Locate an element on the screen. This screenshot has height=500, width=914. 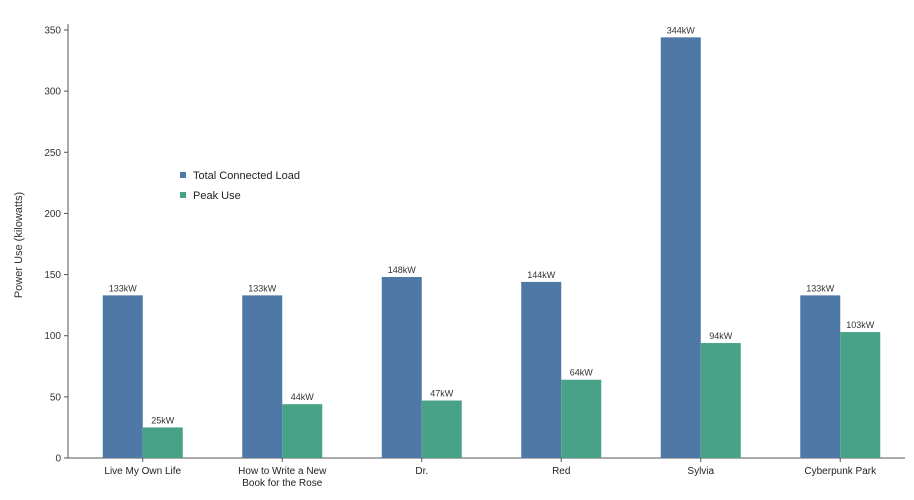
legend: Total Connected Load Peak Use is located at coordinates (240, 186).